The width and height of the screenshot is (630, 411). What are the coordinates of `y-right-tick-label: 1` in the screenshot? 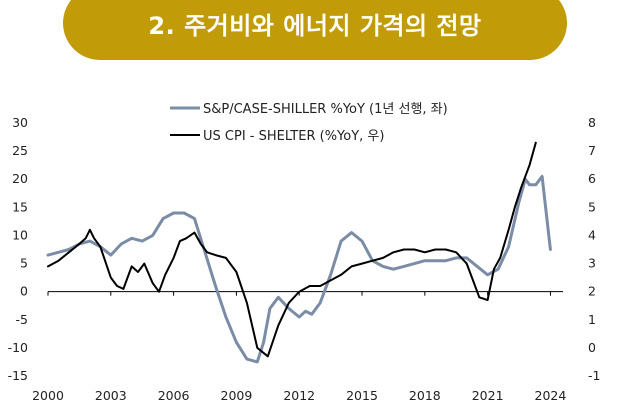 It's located at (592, 319).